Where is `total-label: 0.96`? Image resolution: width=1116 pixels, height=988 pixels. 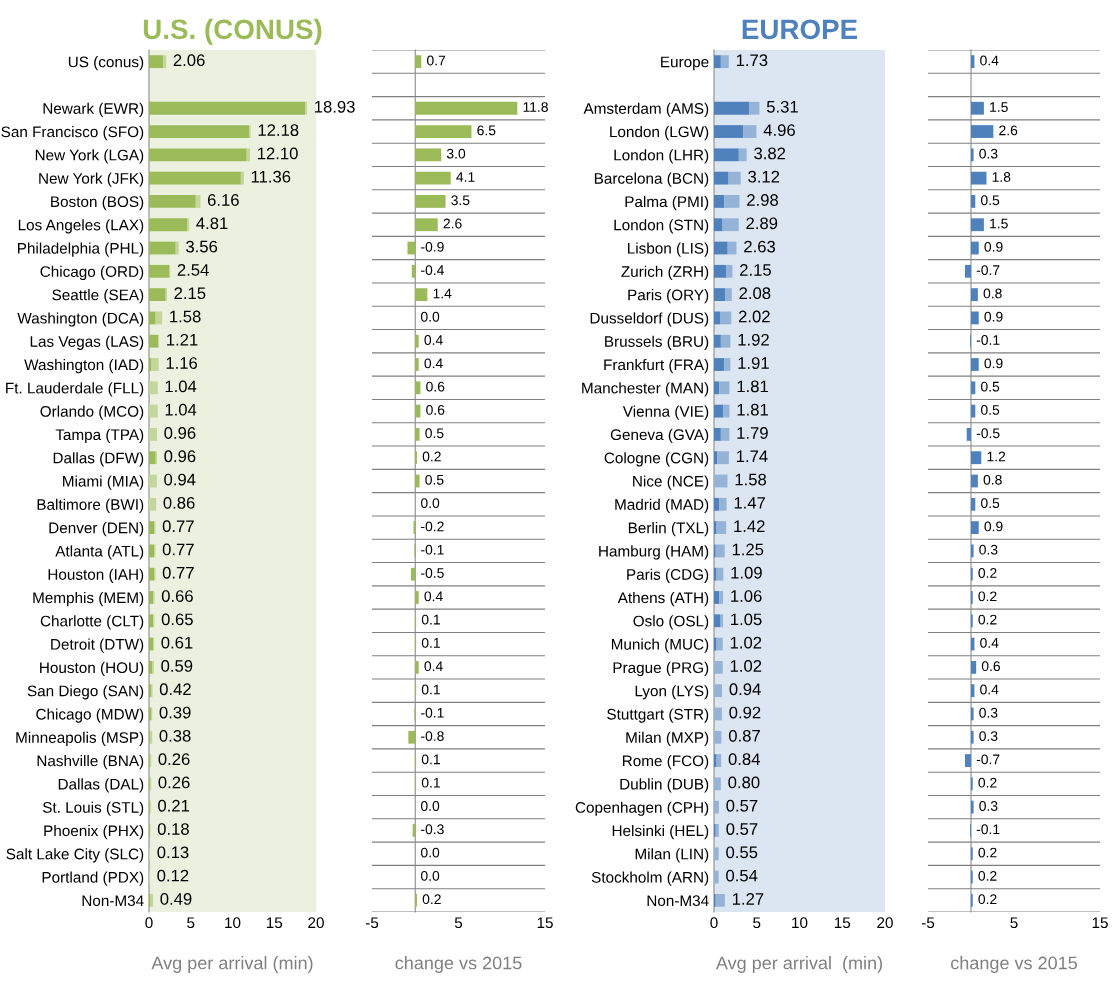
total-label: 0.96 is located at coordinates (180, 433).